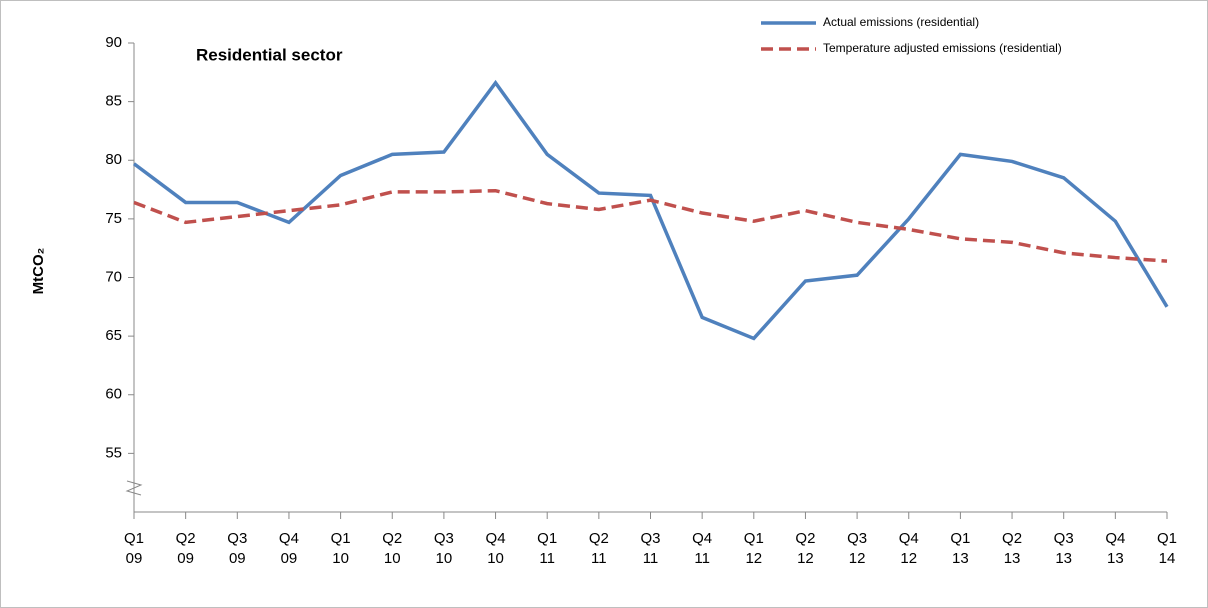 The image size is (1208, 608). I want to click on x-tick-label: Q1 14, so click(1166, 548).